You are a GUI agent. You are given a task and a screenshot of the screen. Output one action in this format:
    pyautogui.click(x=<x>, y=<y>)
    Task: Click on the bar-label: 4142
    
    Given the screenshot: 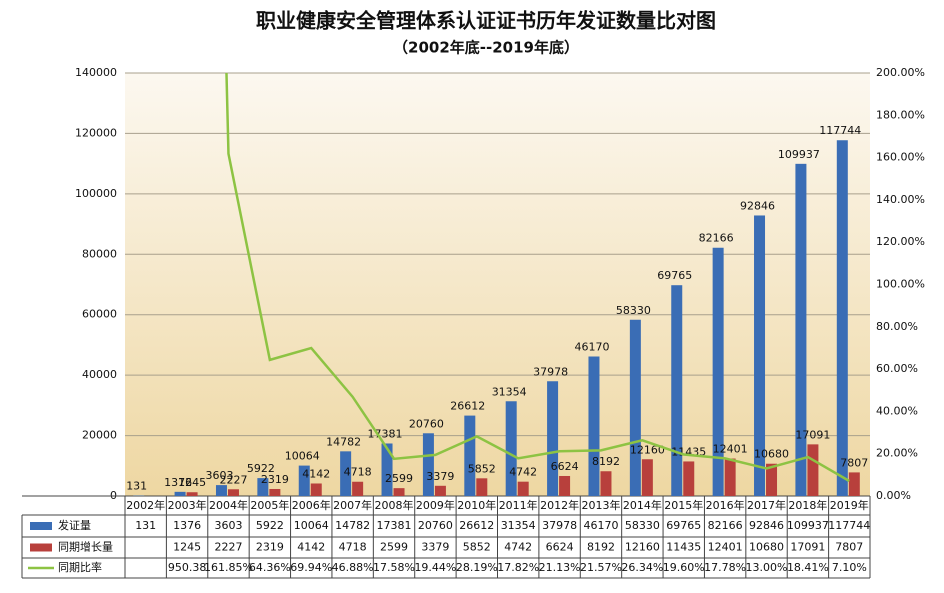 What is the action you would take?
    pyautogui.click(x=316, y=473)
    